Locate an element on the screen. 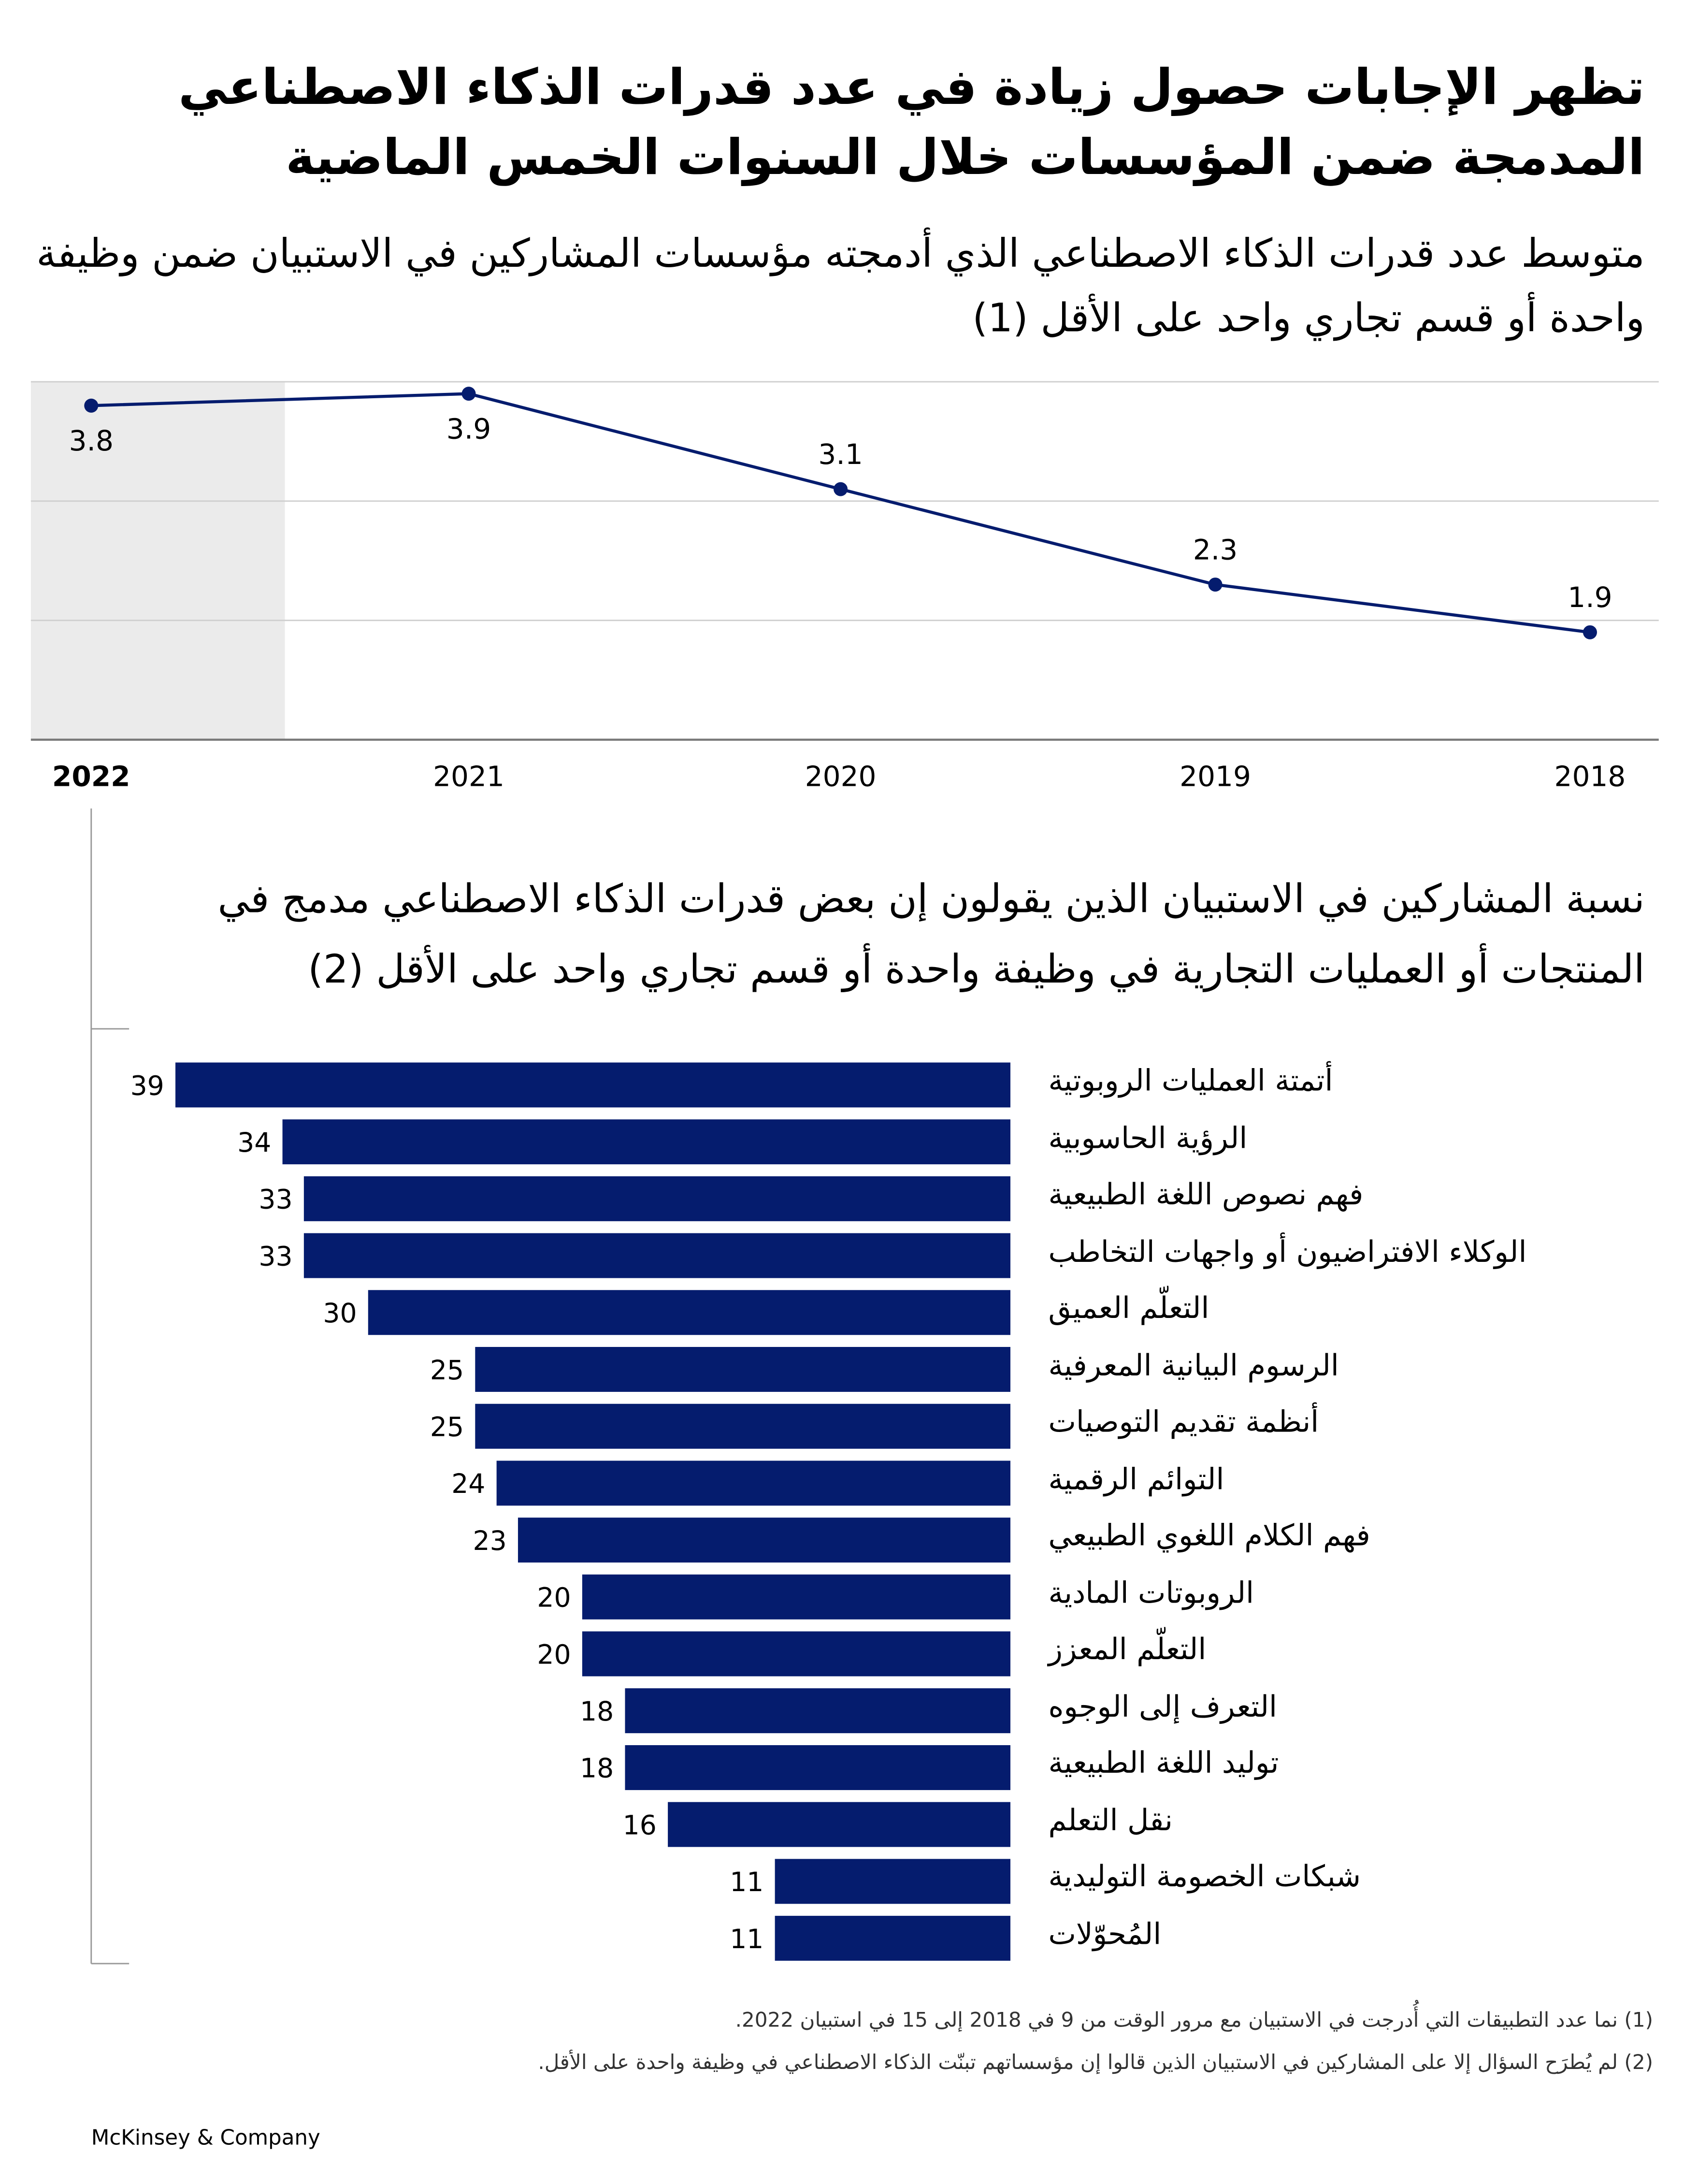 This screenshot has width=1698, height=2184. bar-category-label: الرسوم البيانية المعرفية is located at coordinates (1193, 1365).